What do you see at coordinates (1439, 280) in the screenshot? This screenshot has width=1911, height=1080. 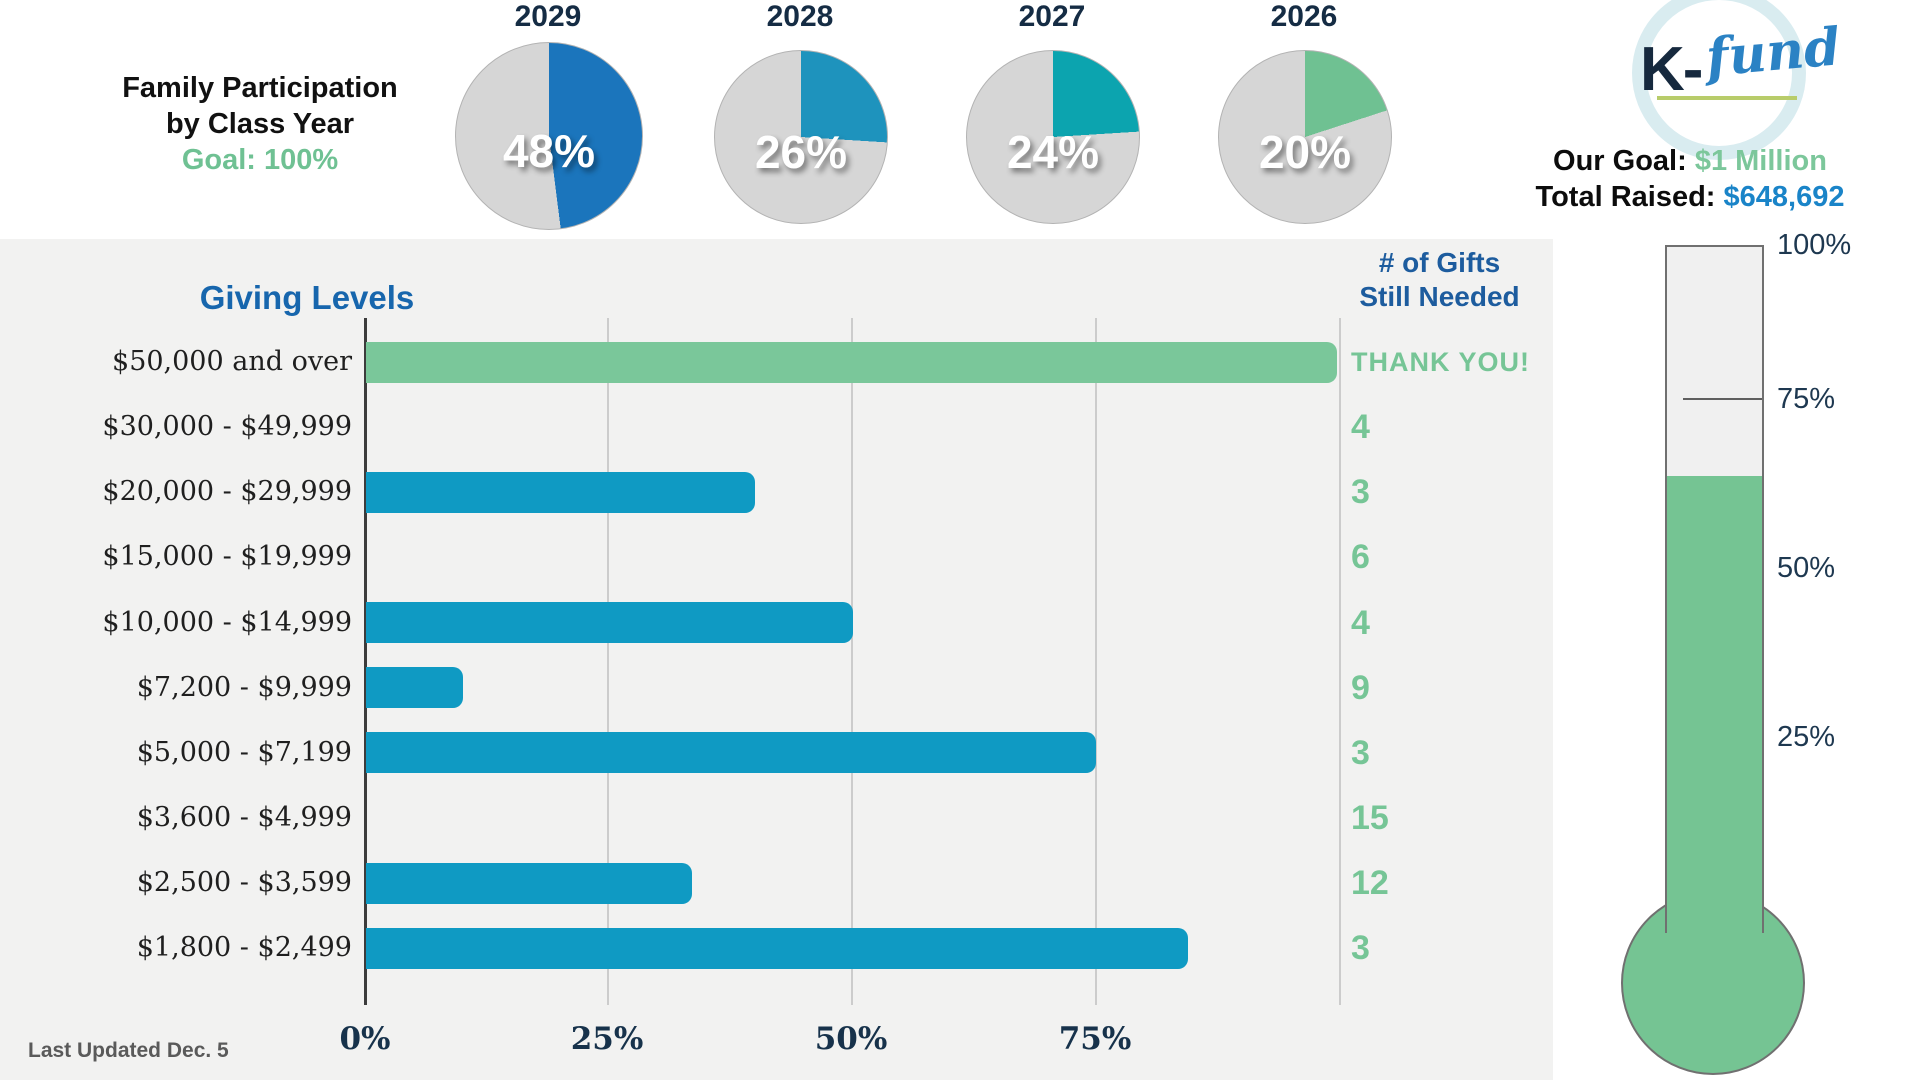 I see `gifts-needed-header: # of Gifts Still Needed` at bounding box center [1439, 280].